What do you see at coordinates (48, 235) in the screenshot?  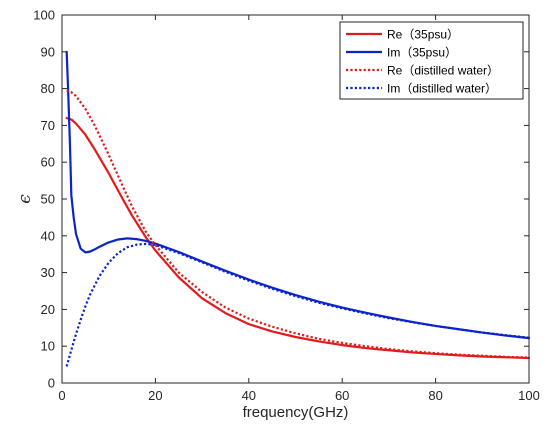 I see `y-tick-label: 40` at bounding box center [48, 235].